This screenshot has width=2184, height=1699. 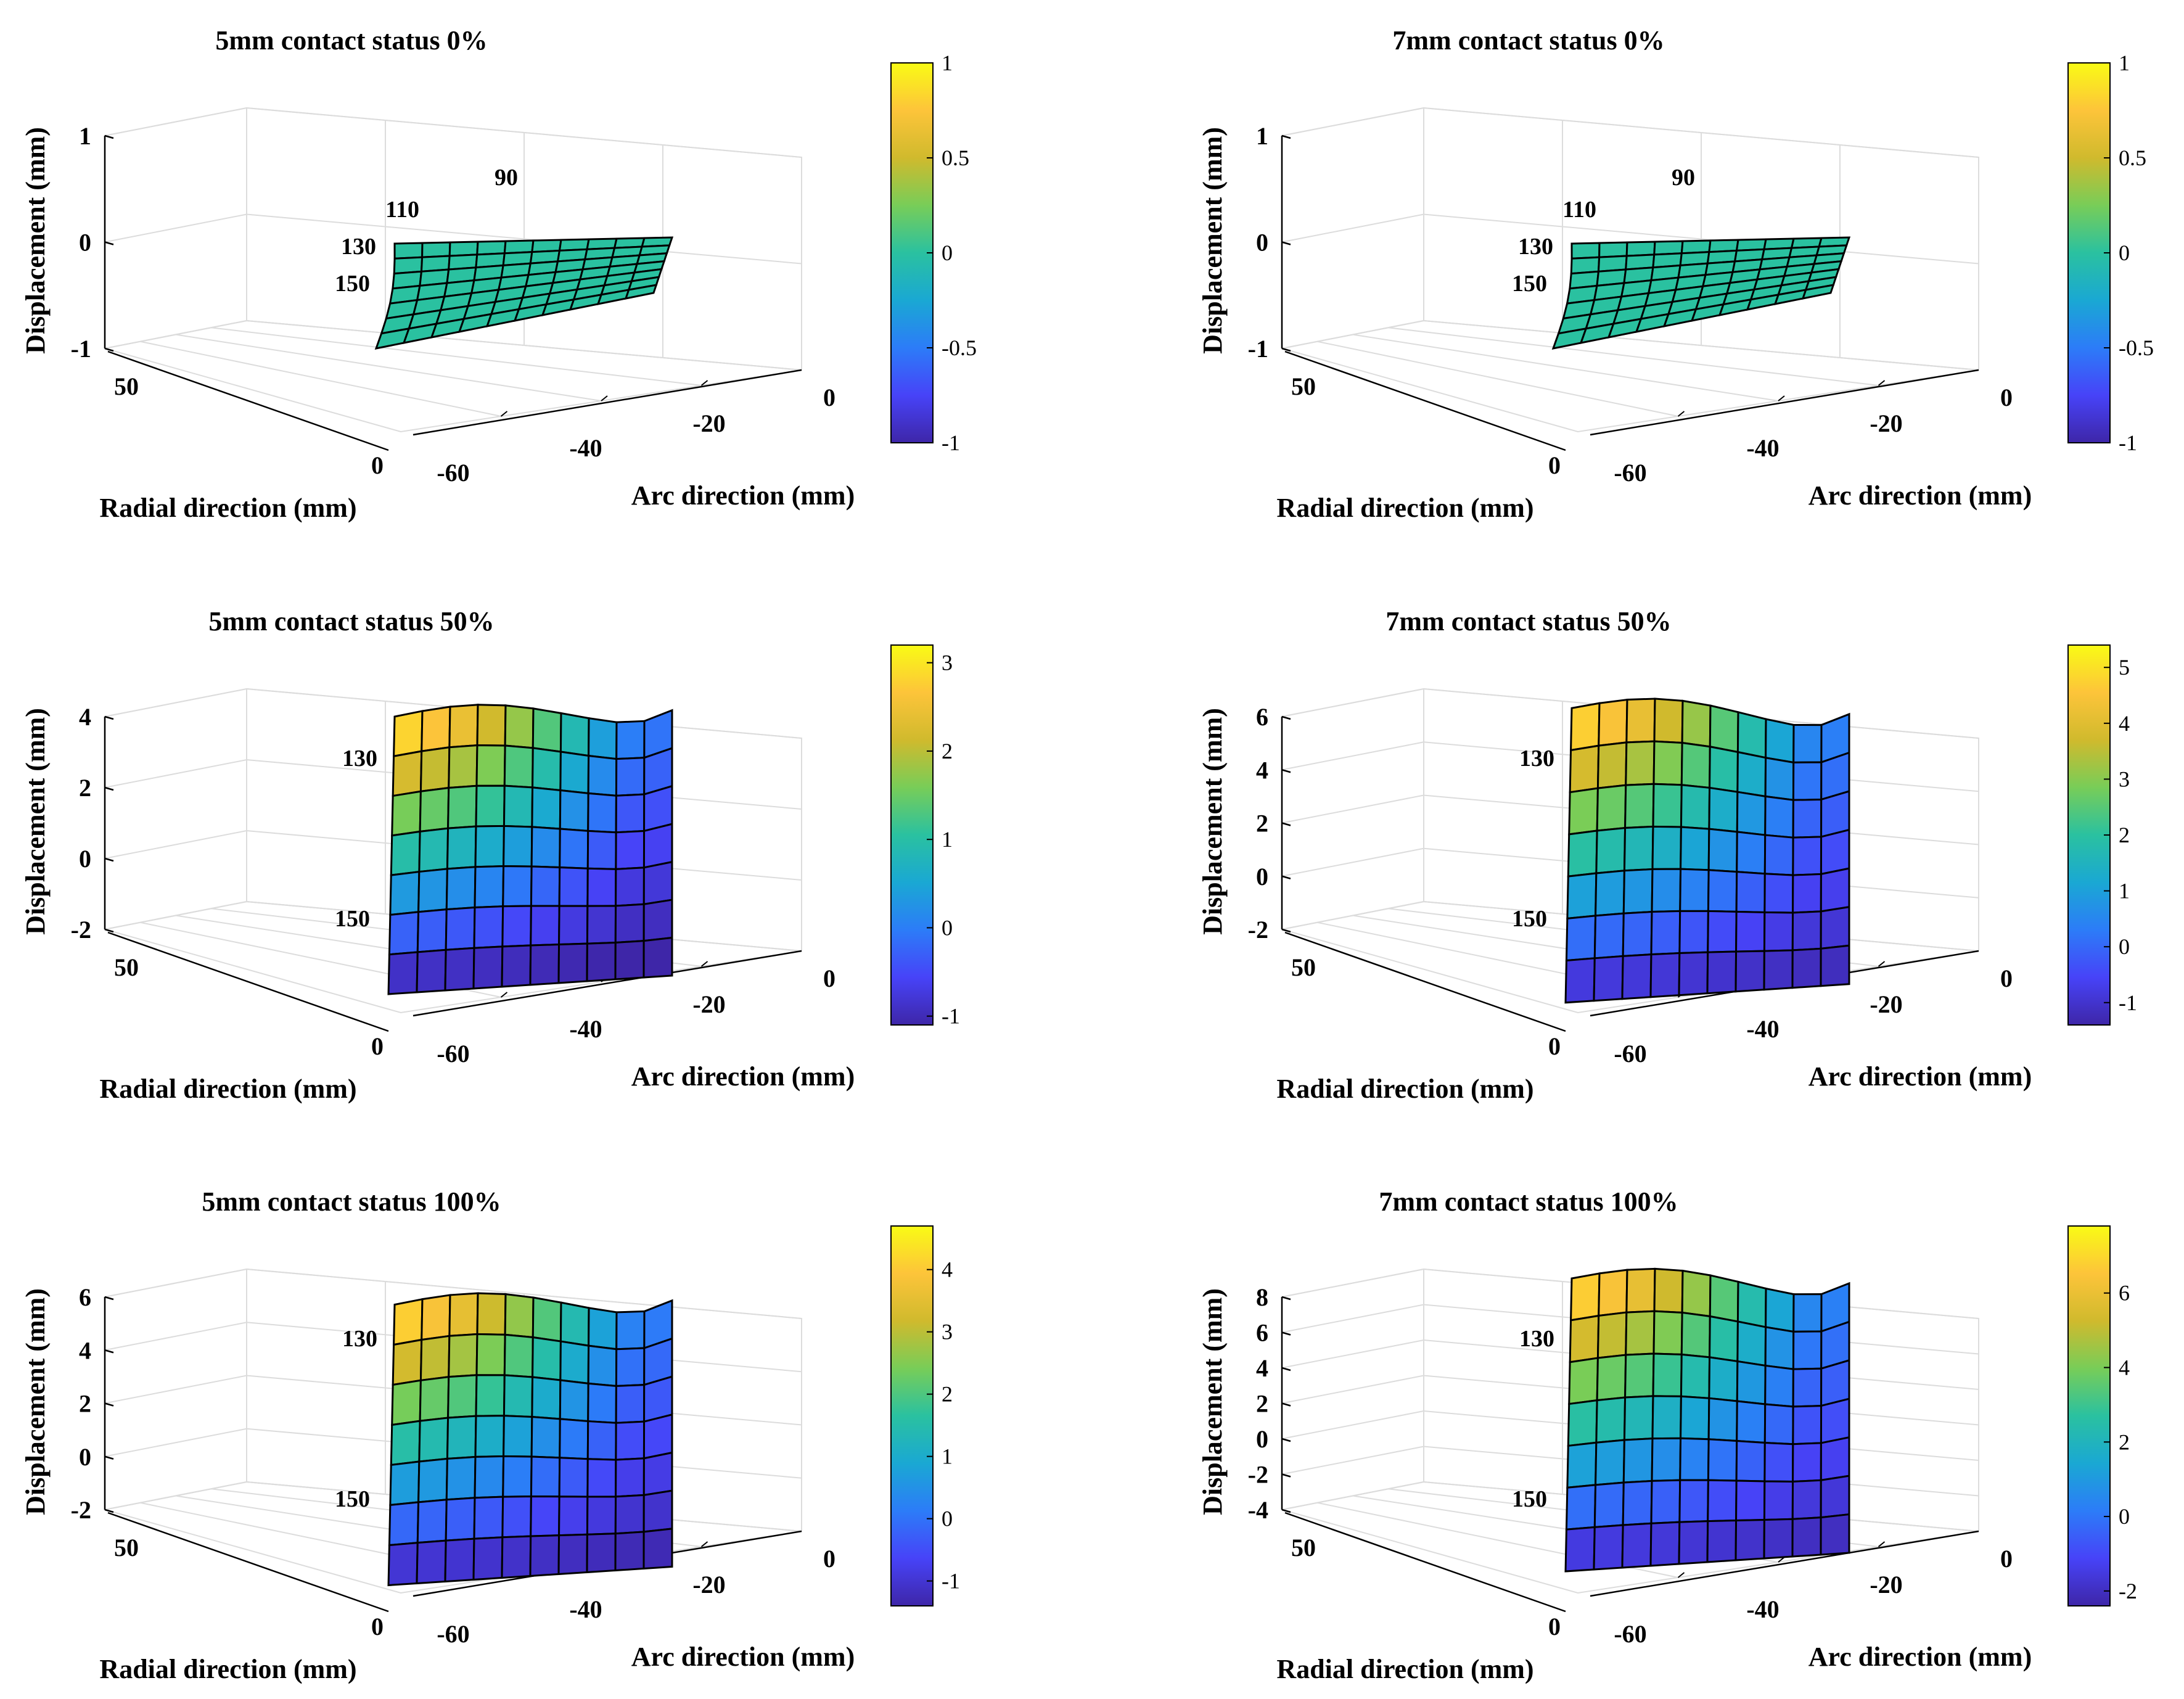 I want to click on z-tick-label: -4, so click(x=1258, y=1510).